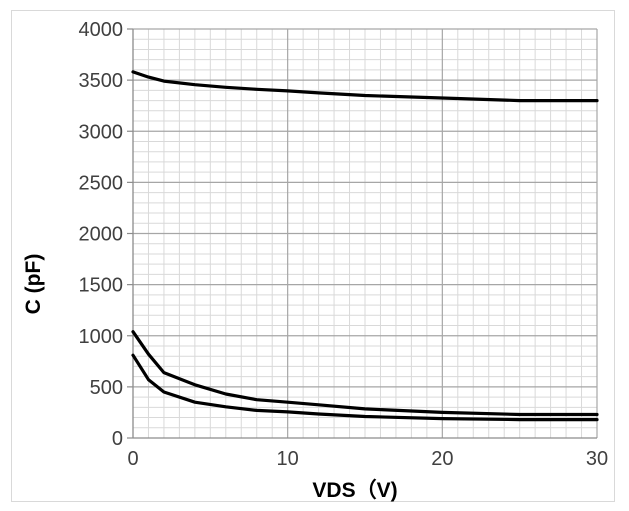  What do you see at coordinates (101, 132) in the screenshot?
I see `y-tick-label: 3000` at bounding box center [101, 132].